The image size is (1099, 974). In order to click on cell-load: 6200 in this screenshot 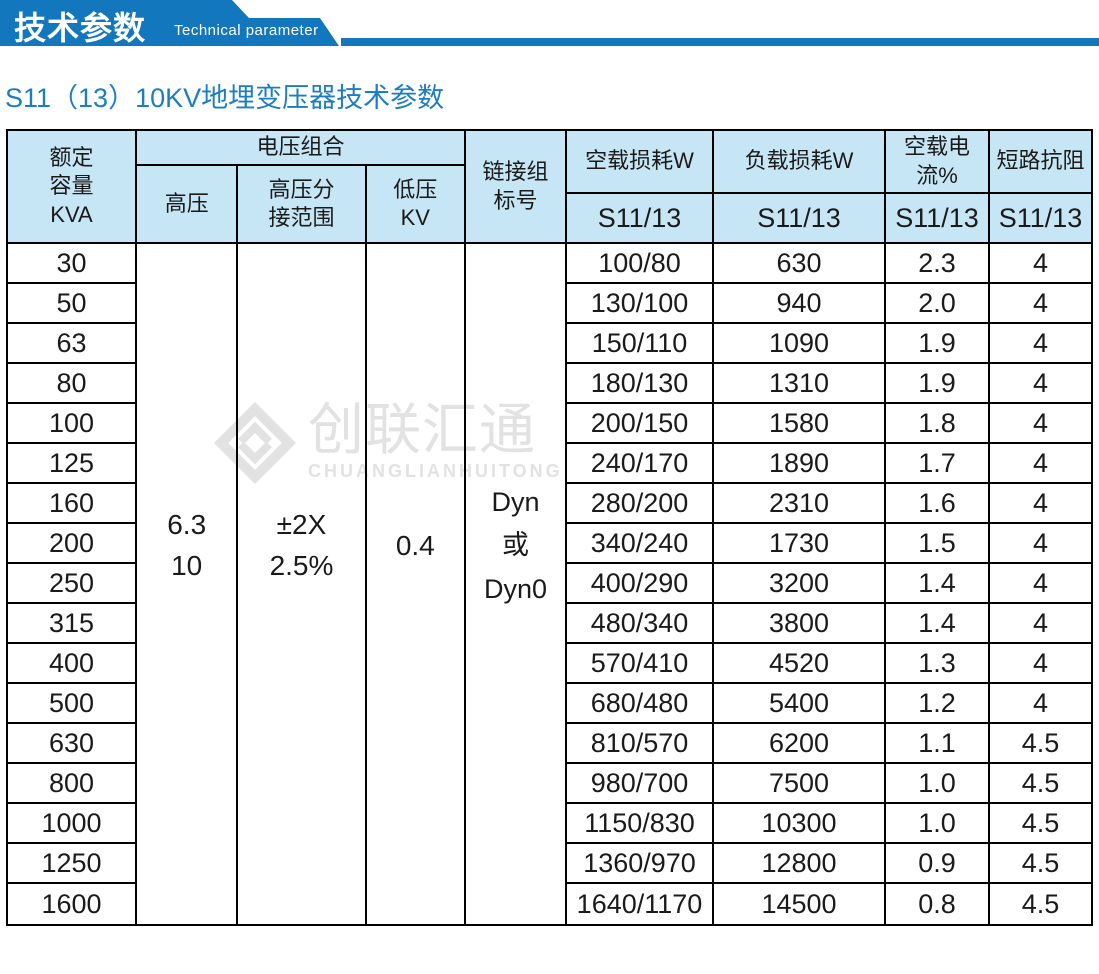, I will do `click(799, 744)`.